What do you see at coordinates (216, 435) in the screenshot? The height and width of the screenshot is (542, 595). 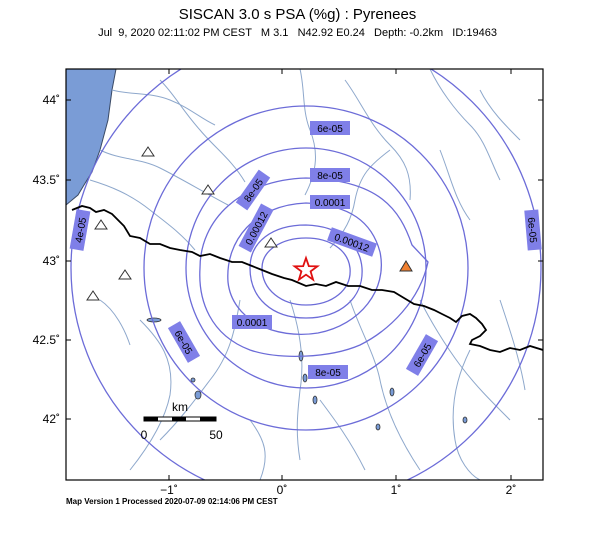 I see `scale-end: 50` at bounding box center [216, 435].